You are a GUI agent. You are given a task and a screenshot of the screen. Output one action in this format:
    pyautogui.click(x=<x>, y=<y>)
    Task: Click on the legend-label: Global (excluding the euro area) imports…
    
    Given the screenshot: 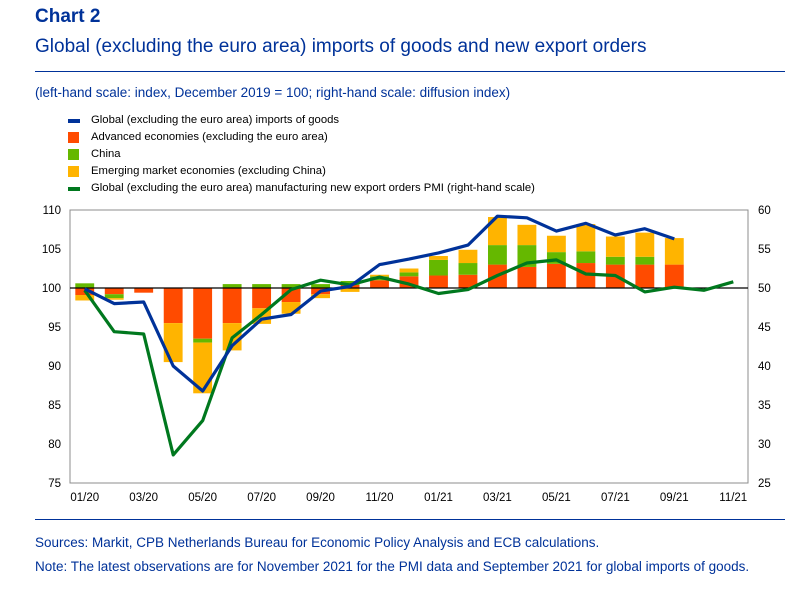 What is the action you would take?
    pyautogui.click(x=215, y=120)
    